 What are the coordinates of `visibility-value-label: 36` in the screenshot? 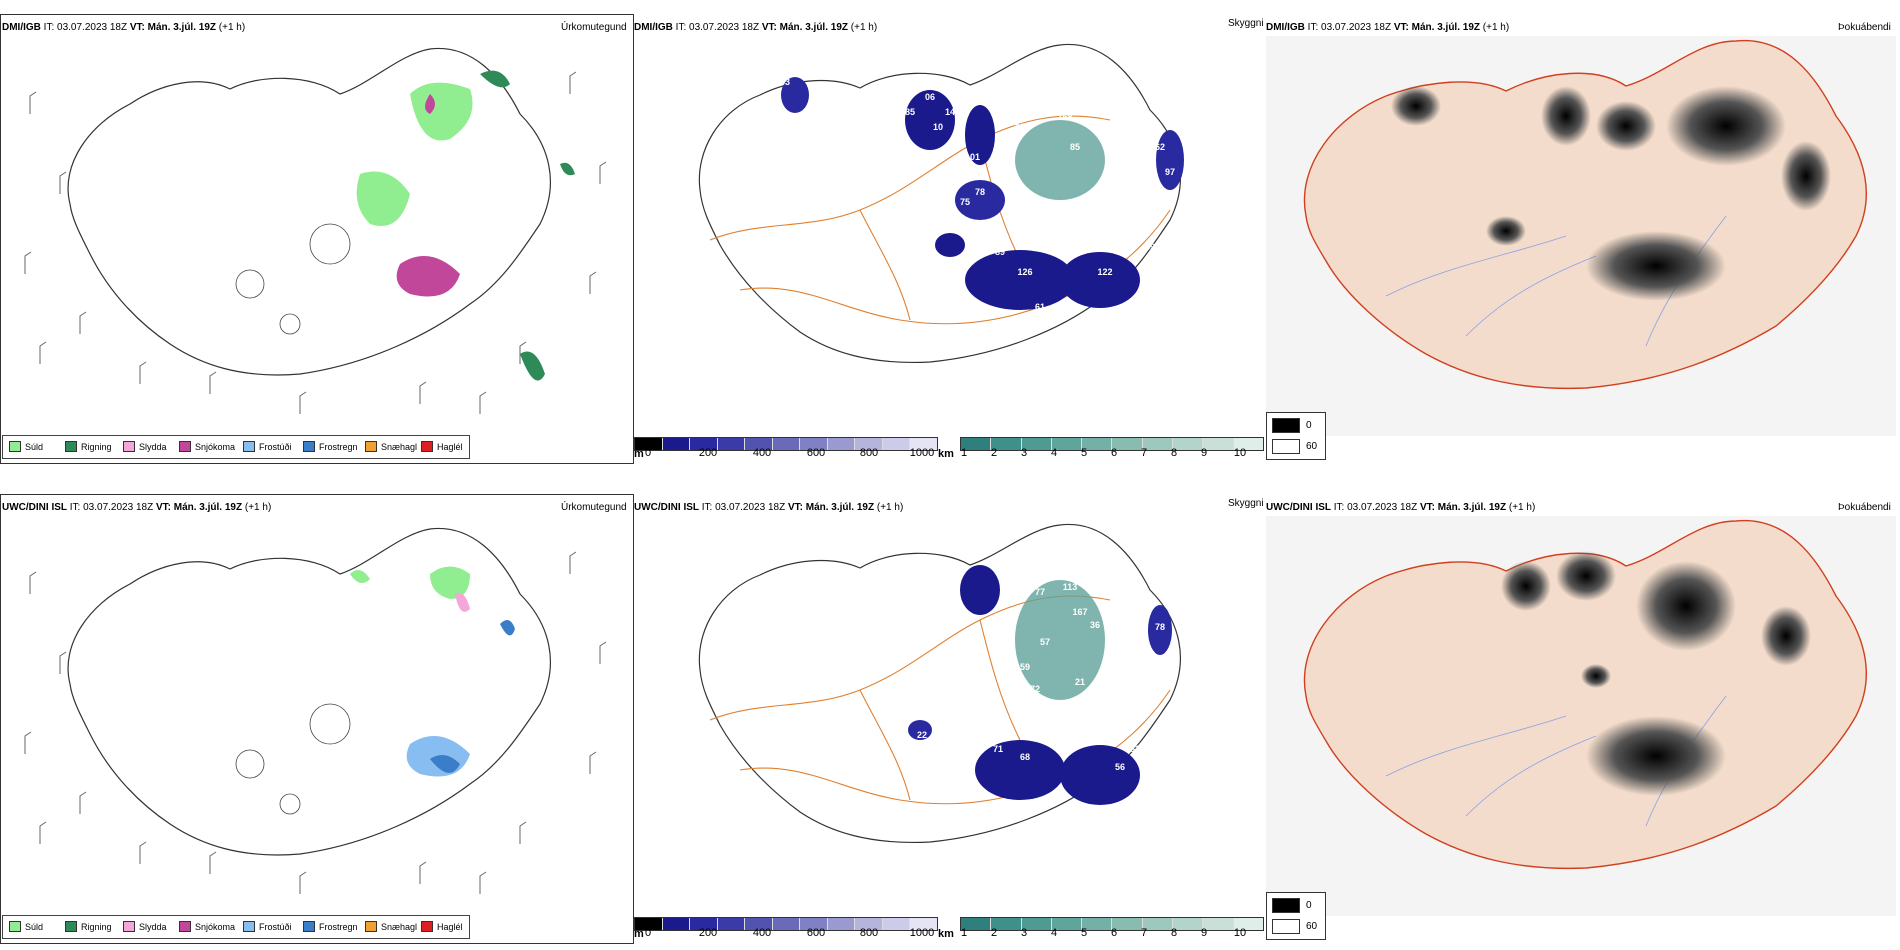 It's located at (1095, 625).